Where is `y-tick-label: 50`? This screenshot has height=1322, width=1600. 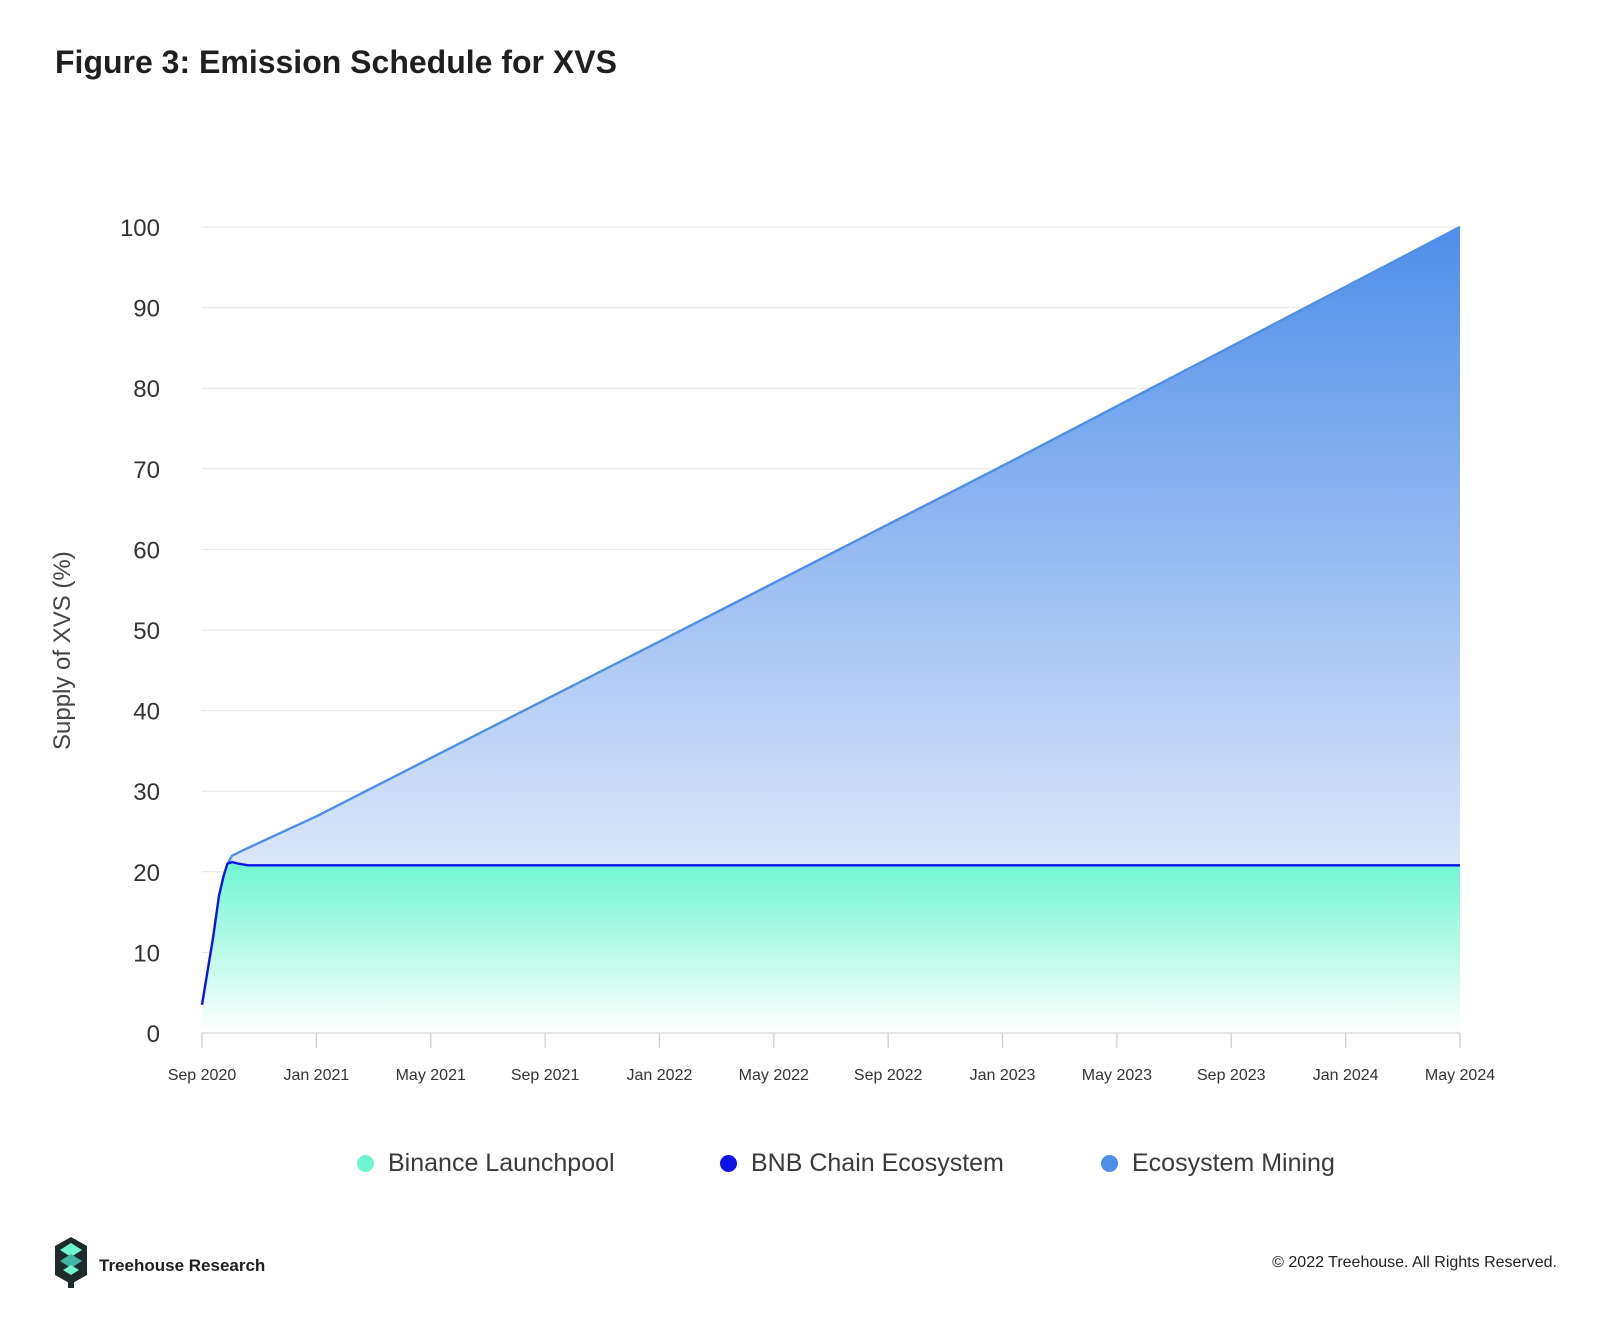
y-tick-label: 50 is located at coordinates (146, 631).